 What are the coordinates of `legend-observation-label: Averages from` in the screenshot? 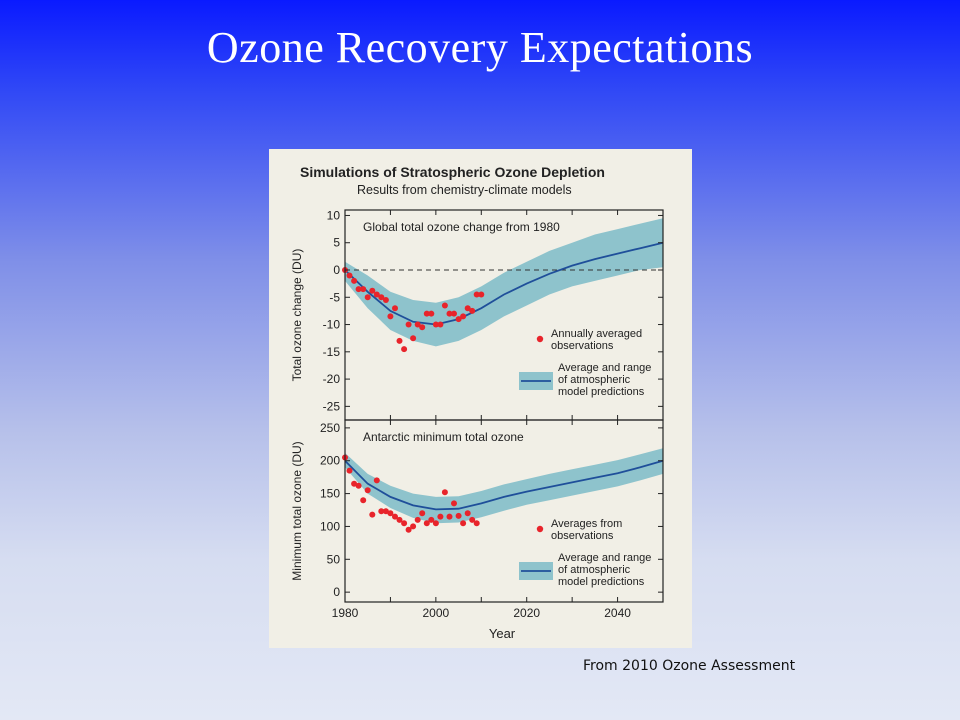 It's located at (586, 524).